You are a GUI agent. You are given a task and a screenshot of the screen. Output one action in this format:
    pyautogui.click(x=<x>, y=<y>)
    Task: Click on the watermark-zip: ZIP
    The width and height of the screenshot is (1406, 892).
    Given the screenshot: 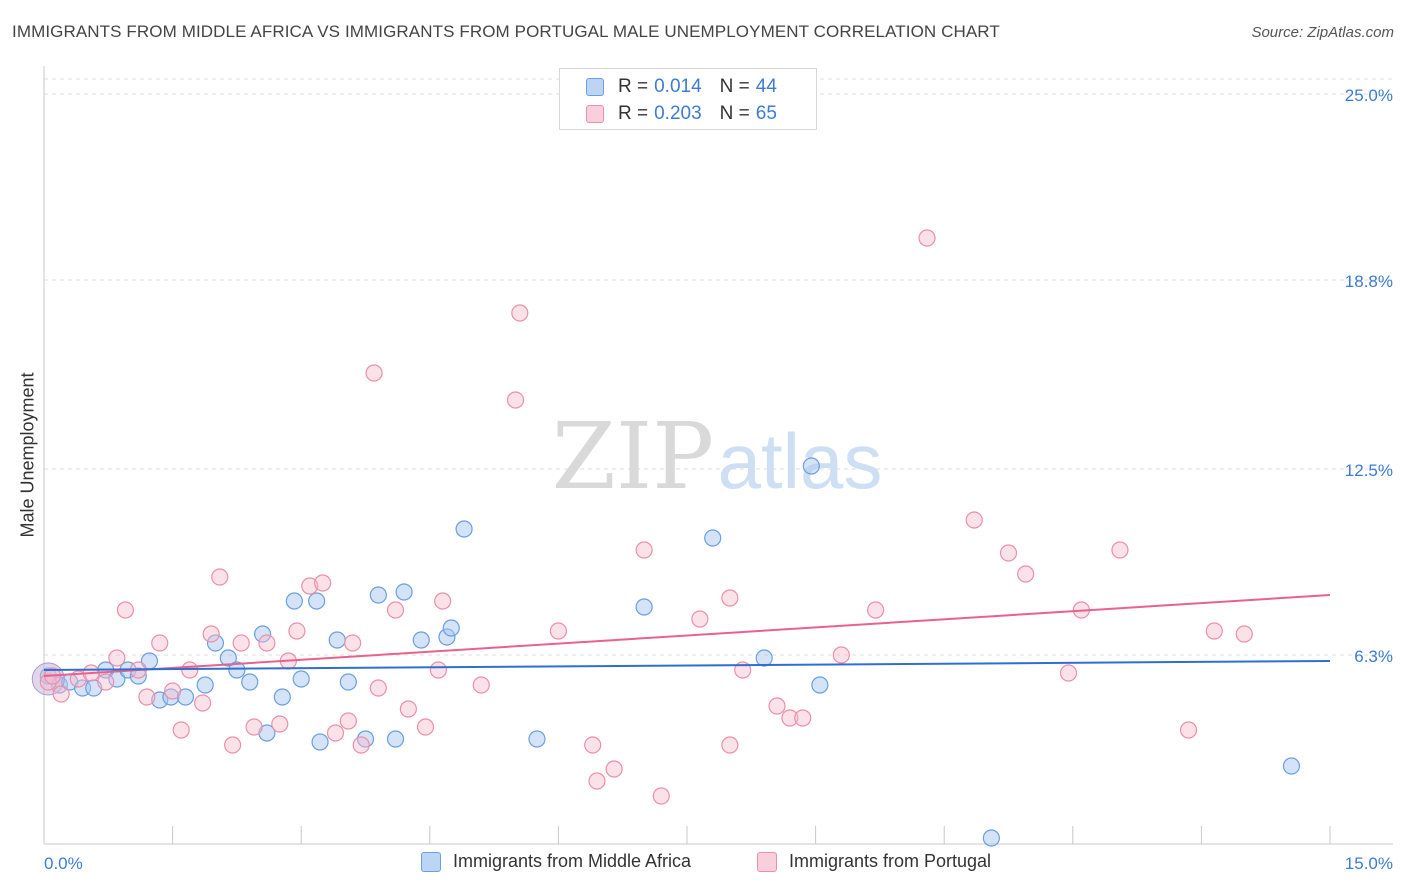 What is the action you would take?
    pyautogui.click(x=633, y=456)
    